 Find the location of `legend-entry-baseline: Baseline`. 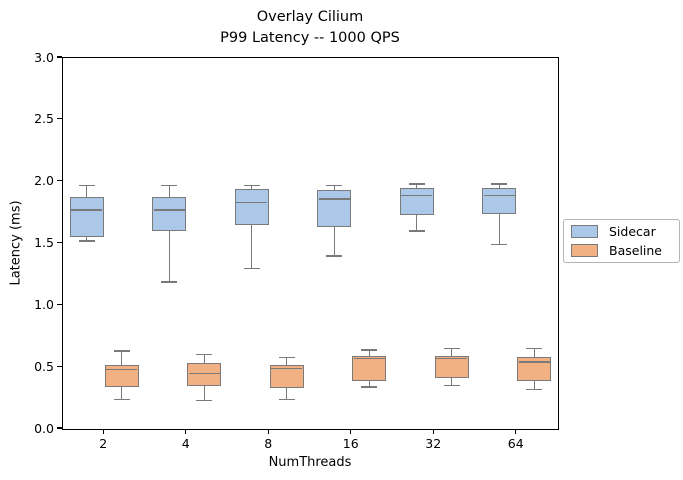

legend-entry-baseline: Baseline is located at coordinates (621, 250).